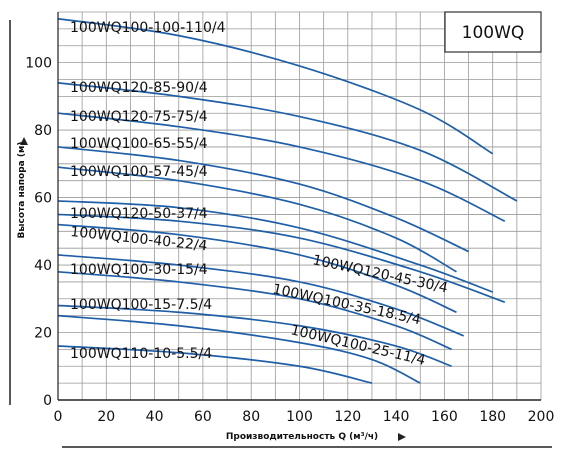  Describe the element at coordinates (141, 305) in the screenshot. I see `curve-label: 100WQ100-15-7.5/4` at that location.